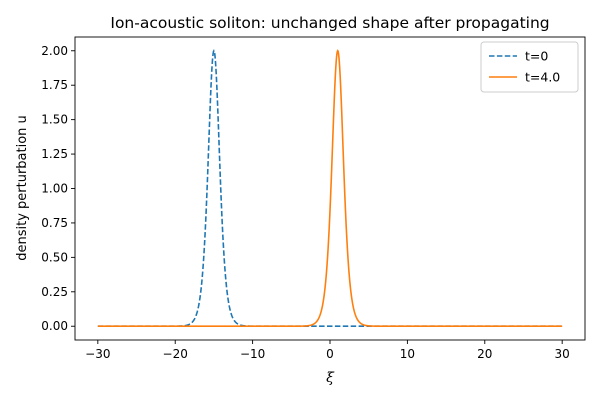 Image resolution: width=600 pixels, height=400 pixels. I want to click on y-tick-label: 1.75, so click(54, 85).